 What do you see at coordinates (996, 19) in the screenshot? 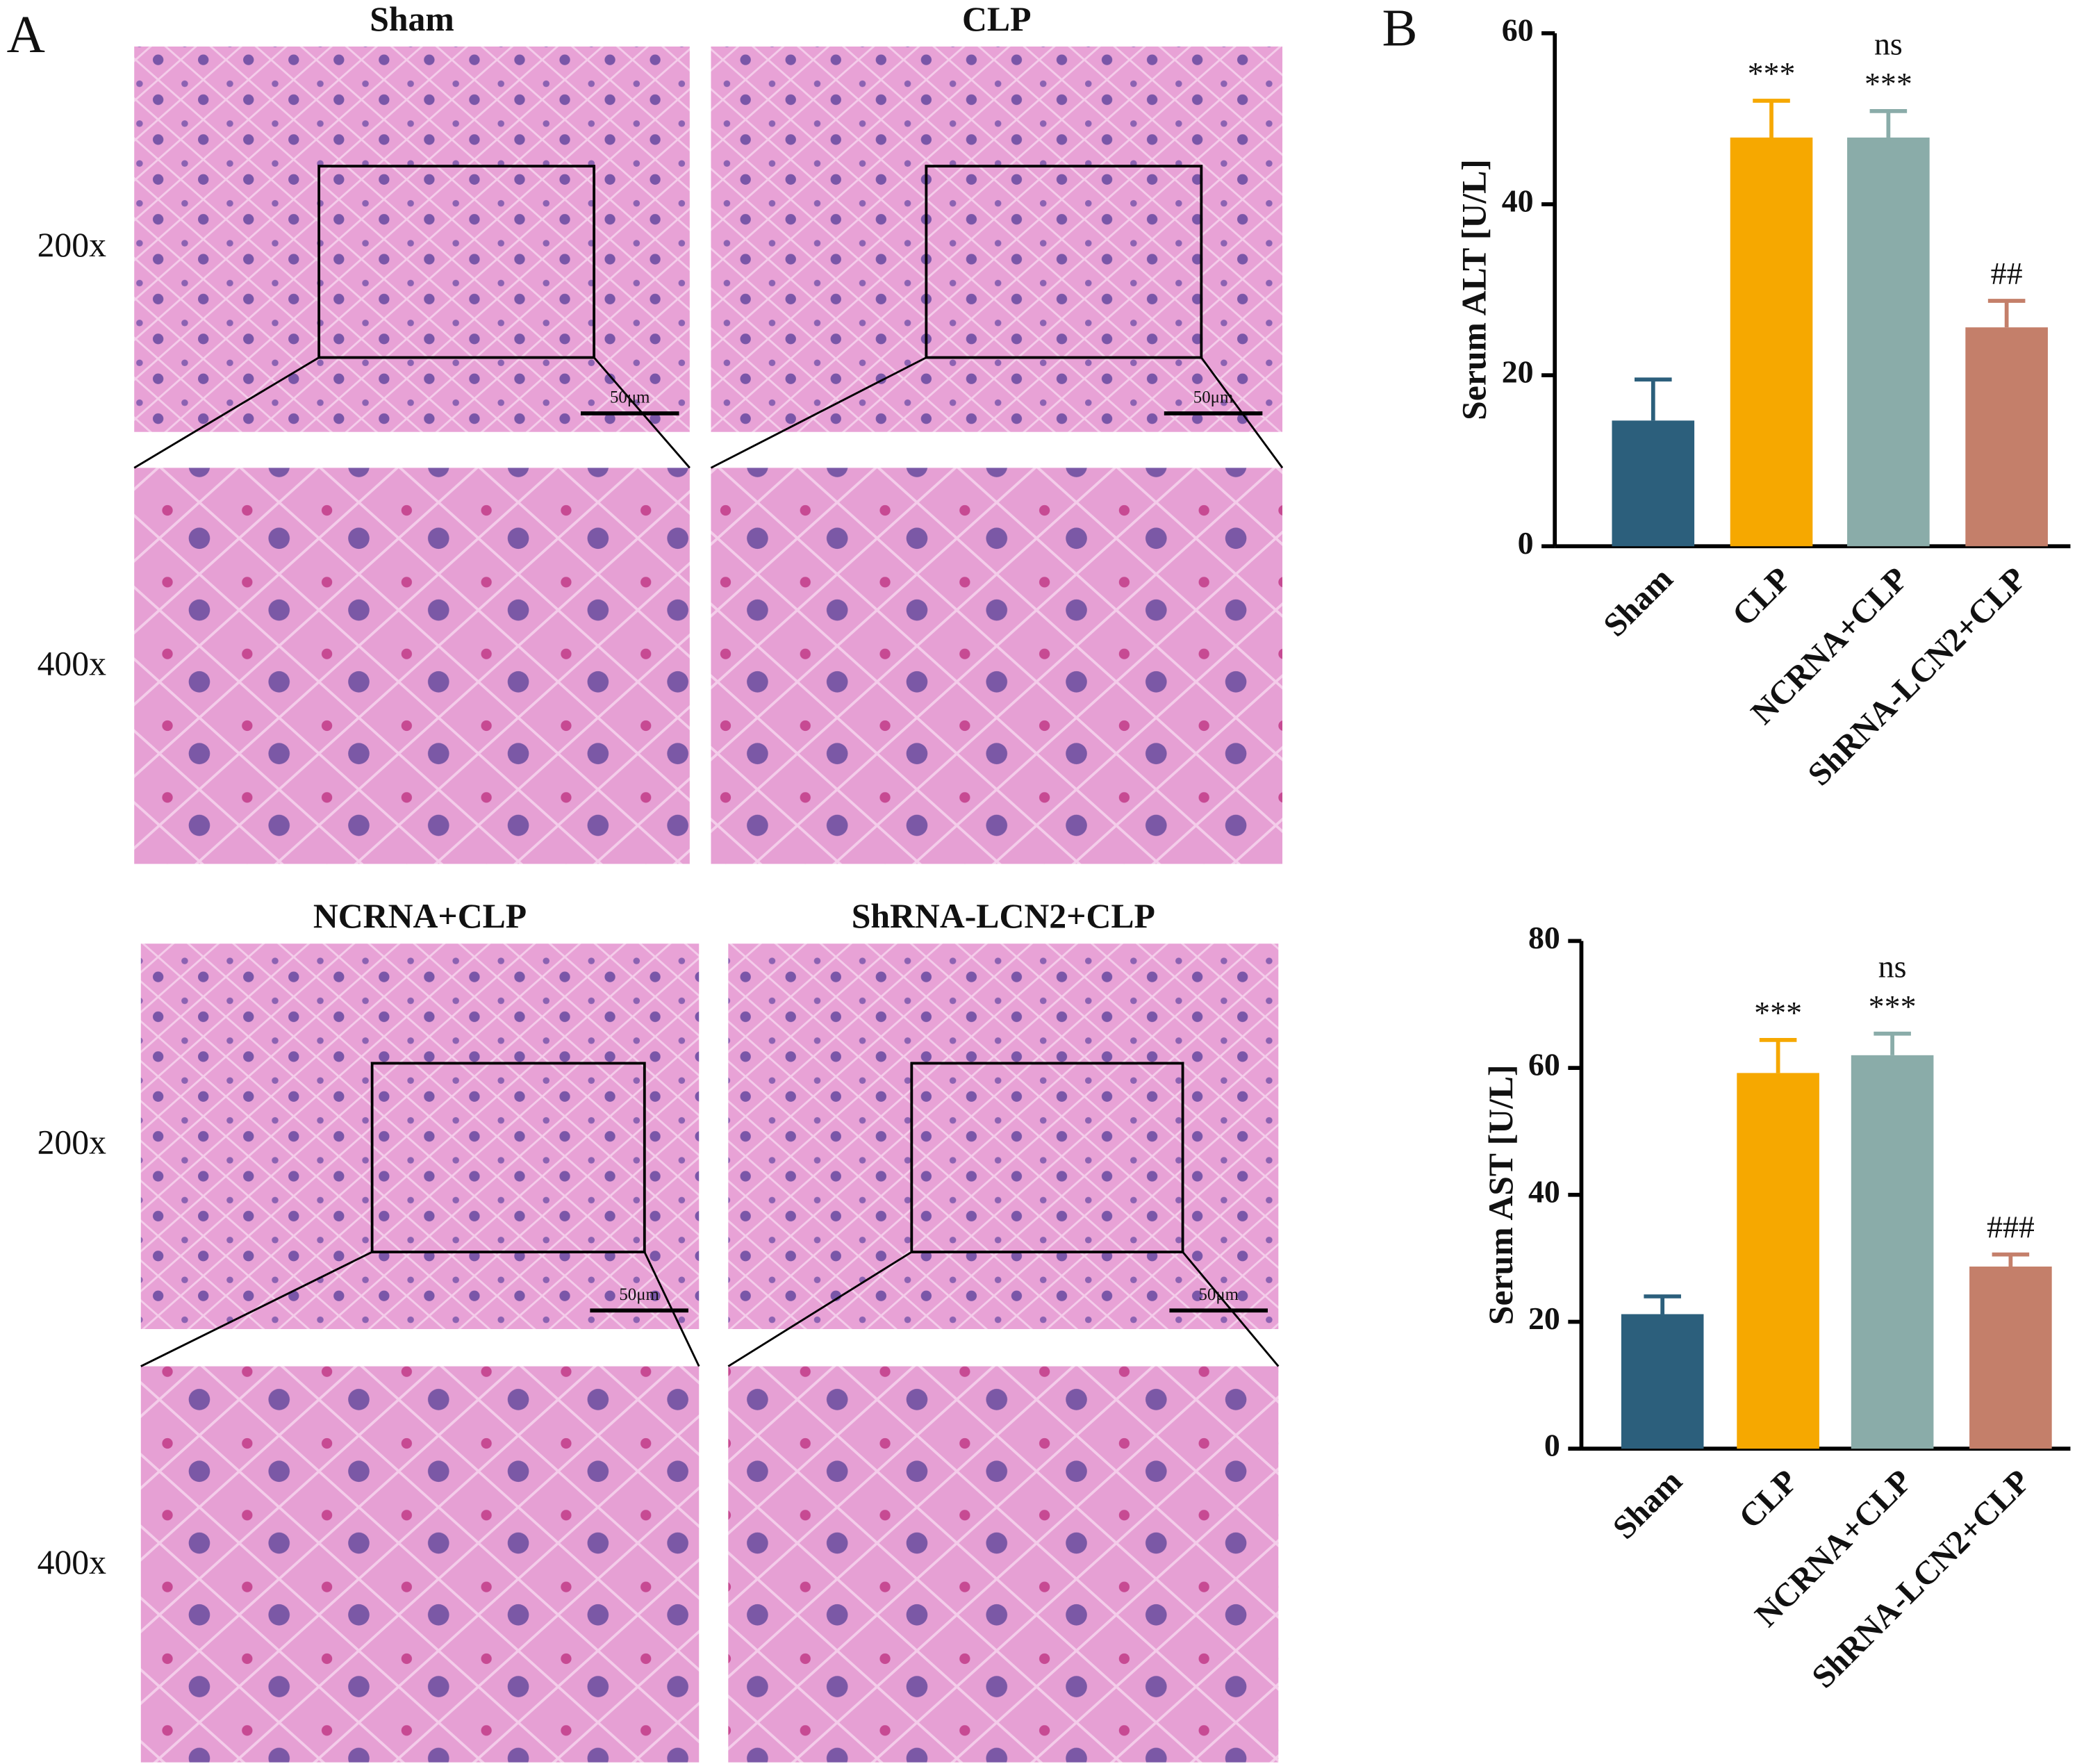
I see `group-title: CLP` at bounding box center [996, 19].